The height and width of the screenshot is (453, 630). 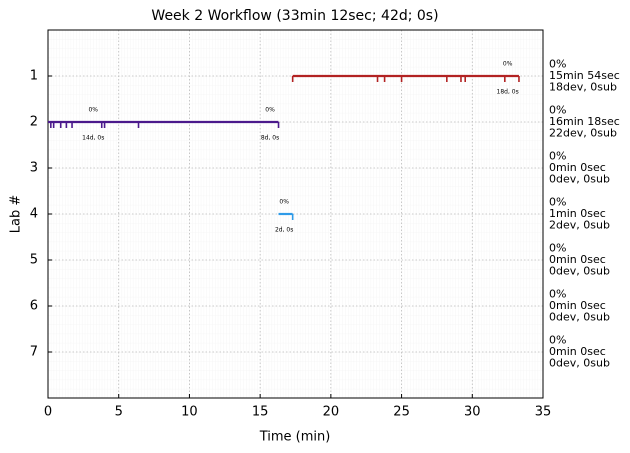 What do you see at coordinates (16, 214) in the screenshot?
I see `y-axis-label: Lab #` at bounding box center [16, 214].